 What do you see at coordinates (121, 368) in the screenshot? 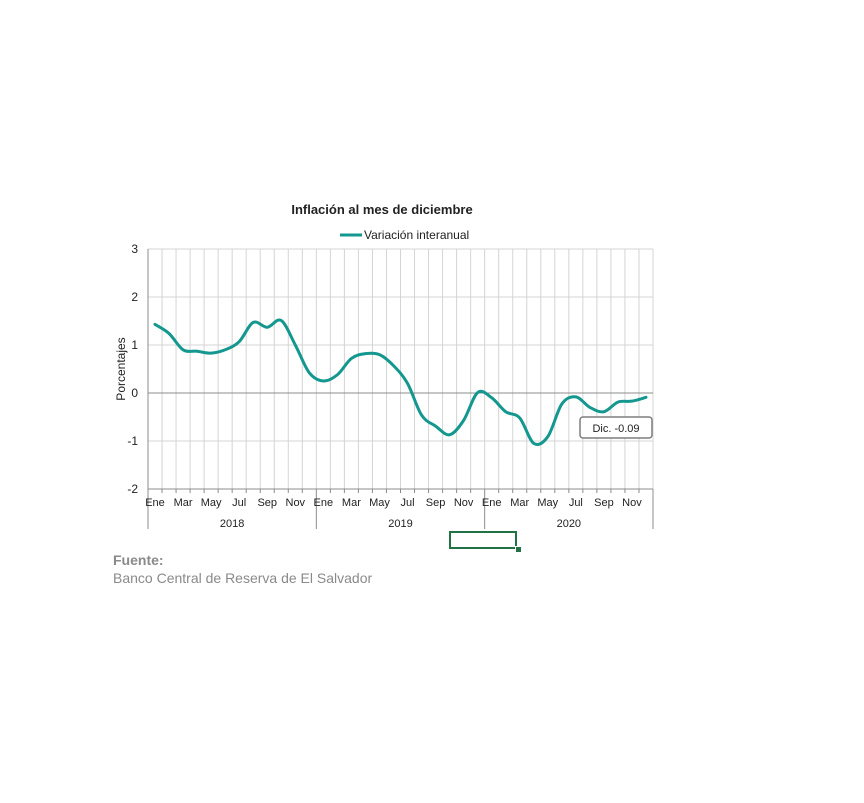
I see `y-axis-label: Porcentajes` at bounding box center [121, 368].